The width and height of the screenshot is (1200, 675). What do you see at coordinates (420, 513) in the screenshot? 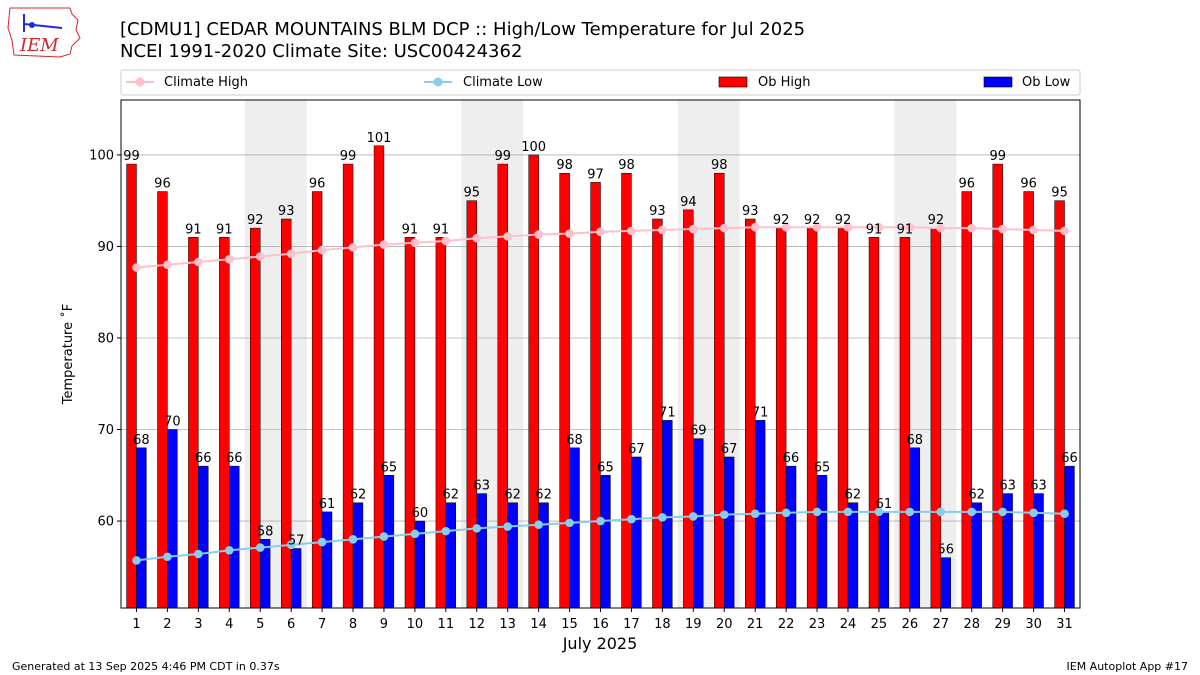
I see `ob-low-label-day-10: 60` at bounding box center [420, 513].